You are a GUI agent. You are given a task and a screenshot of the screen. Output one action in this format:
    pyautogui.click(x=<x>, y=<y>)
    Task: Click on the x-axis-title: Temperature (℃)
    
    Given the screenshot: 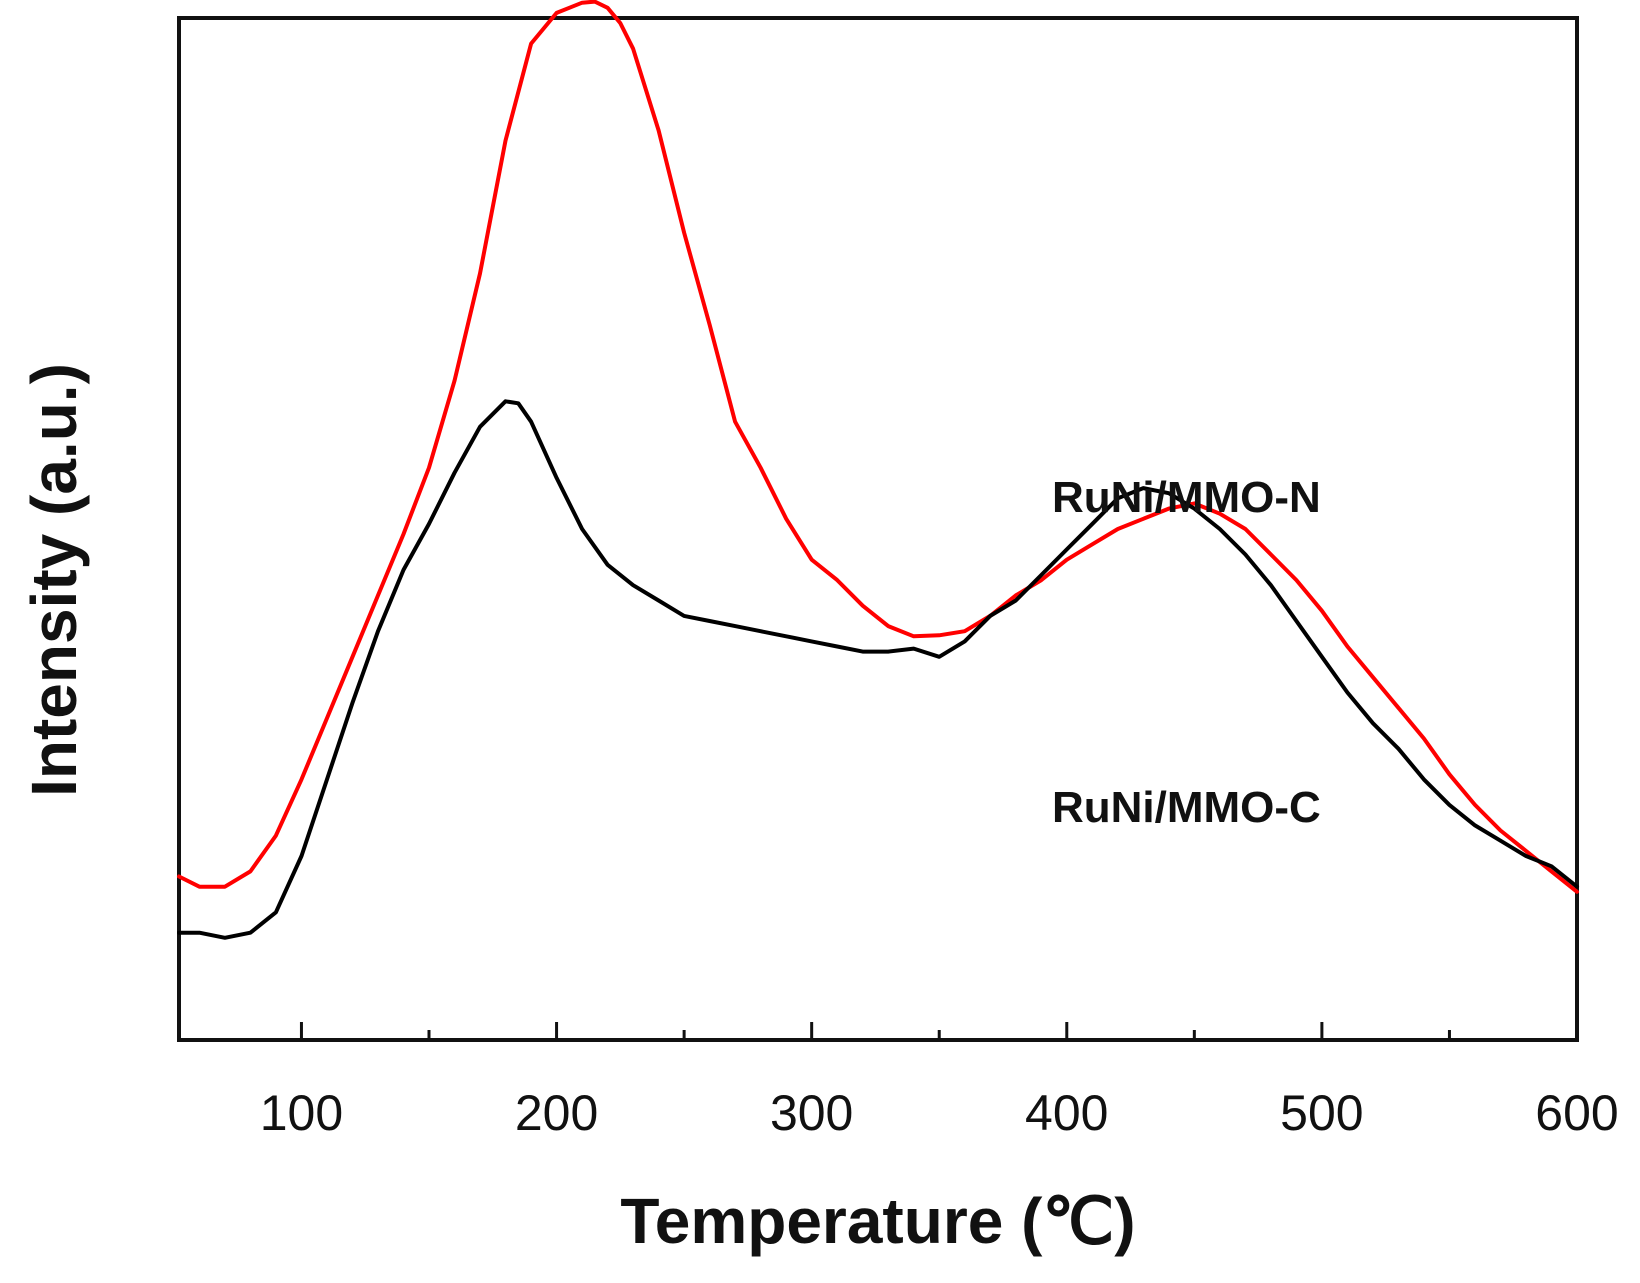 What is the action you would take?
    pyautogui.click(x=877, y=1221)
    